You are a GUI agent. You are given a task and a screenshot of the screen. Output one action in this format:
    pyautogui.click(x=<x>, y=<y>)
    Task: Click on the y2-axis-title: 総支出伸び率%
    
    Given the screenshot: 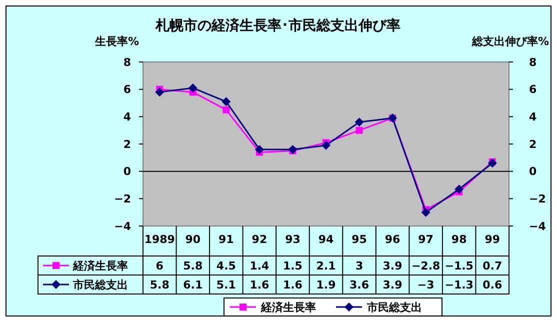 What is the action you would take?
    pyautogui.click(x=509, y=41)
    